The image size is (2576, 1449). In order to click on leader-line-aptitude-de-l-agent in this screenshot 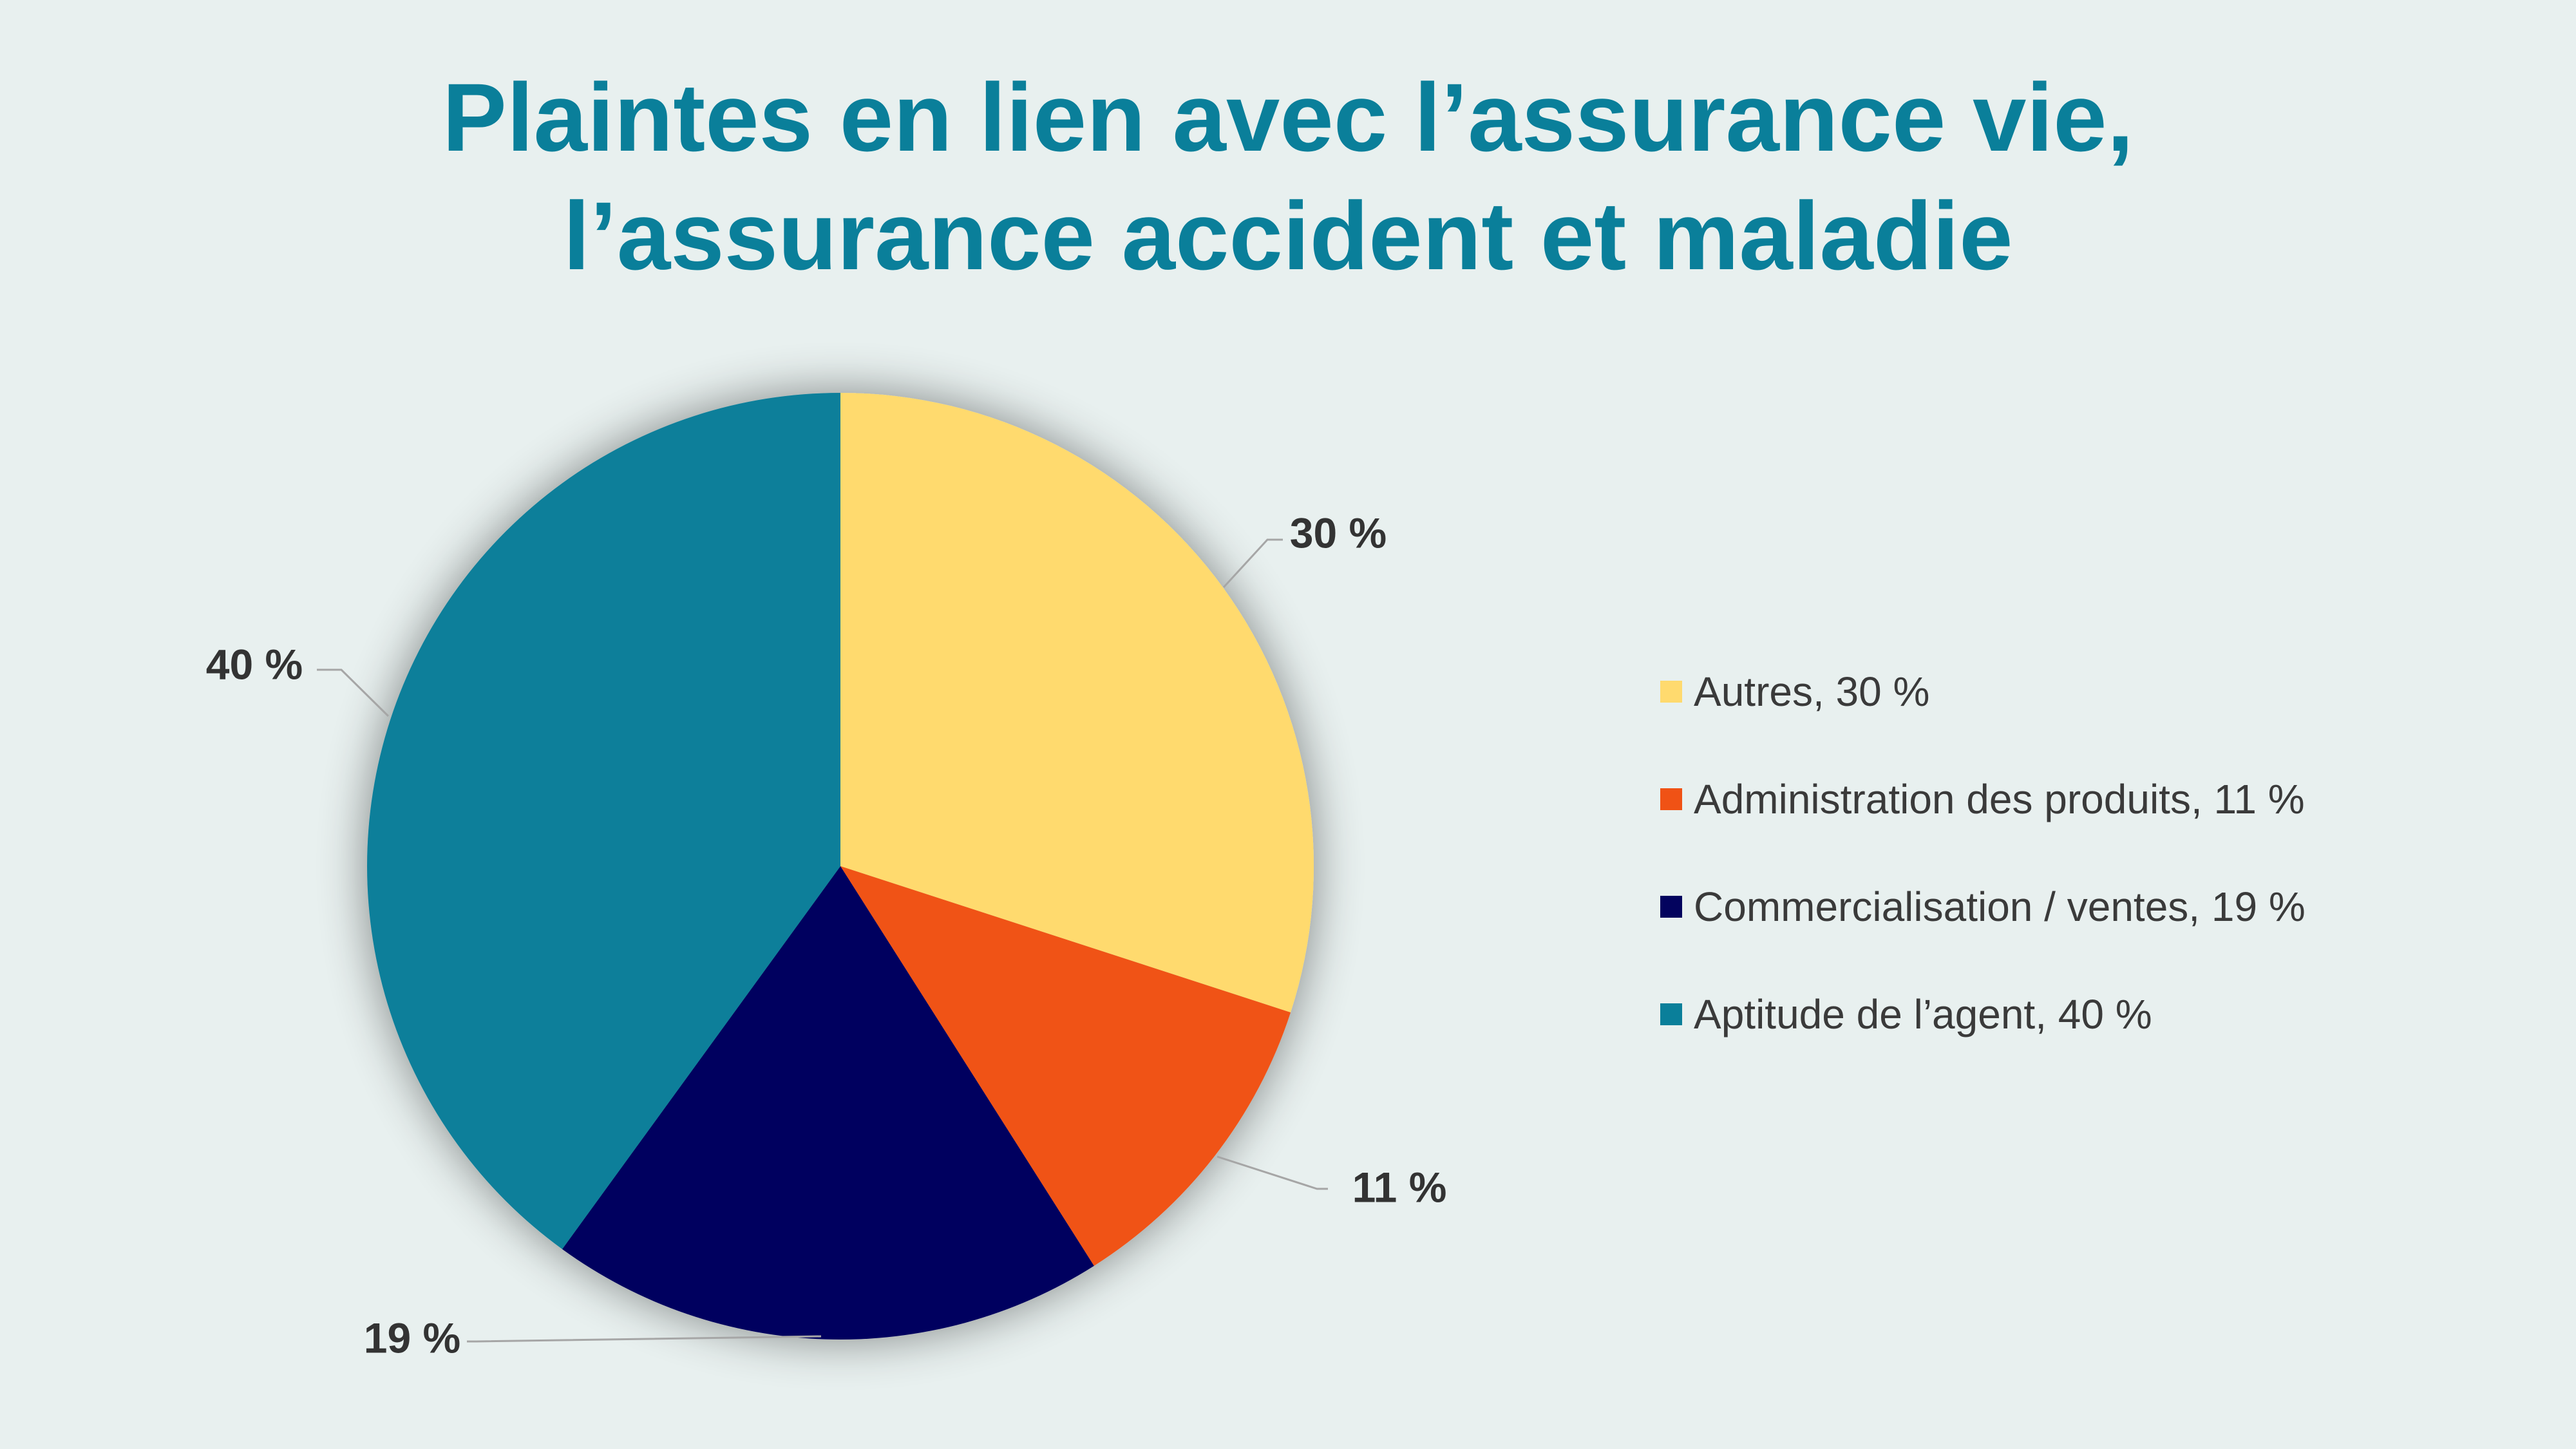, I will do `click(353, 692)`.